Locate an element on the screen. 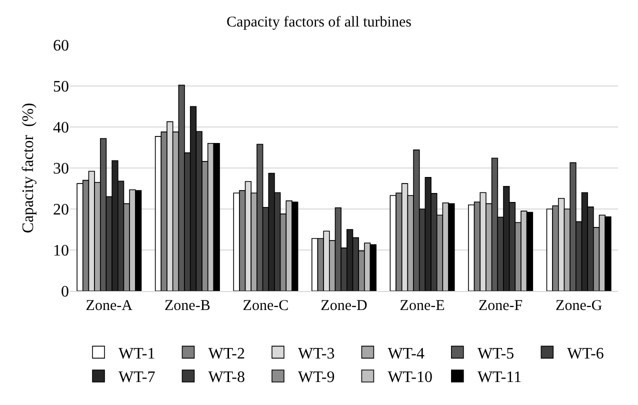  x-tick-label: Zone-B is located at coordinates (187, 306).